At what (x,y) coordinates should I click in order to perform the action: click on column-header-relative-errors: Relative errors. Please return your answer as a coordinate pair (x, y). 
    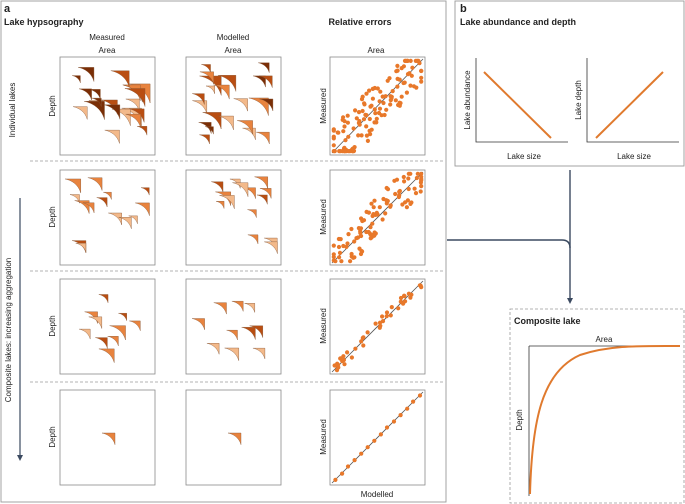
    Looking at the image, I should click on (359, 22).